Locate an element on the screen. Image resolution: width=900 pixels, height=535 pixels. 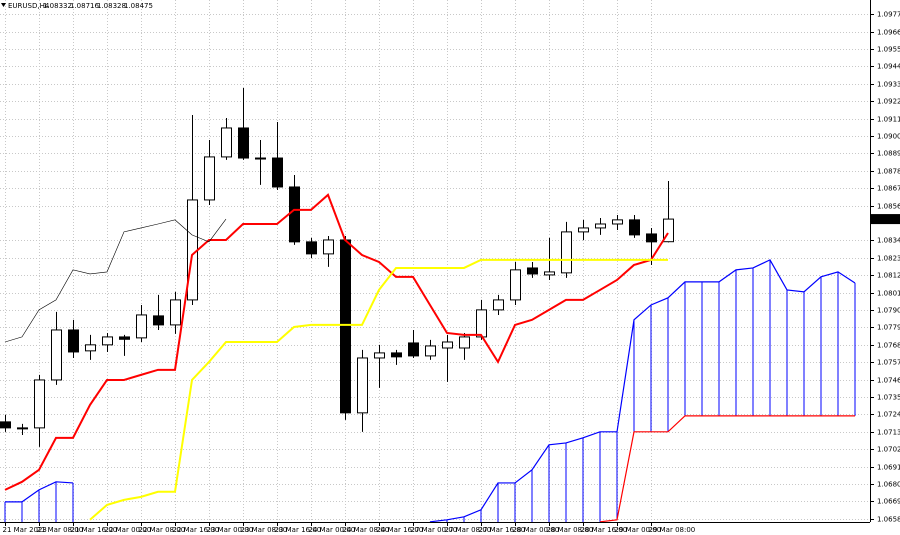
x-tick-label: 24 Mar 00:00 is located at coordinates (332, 530).